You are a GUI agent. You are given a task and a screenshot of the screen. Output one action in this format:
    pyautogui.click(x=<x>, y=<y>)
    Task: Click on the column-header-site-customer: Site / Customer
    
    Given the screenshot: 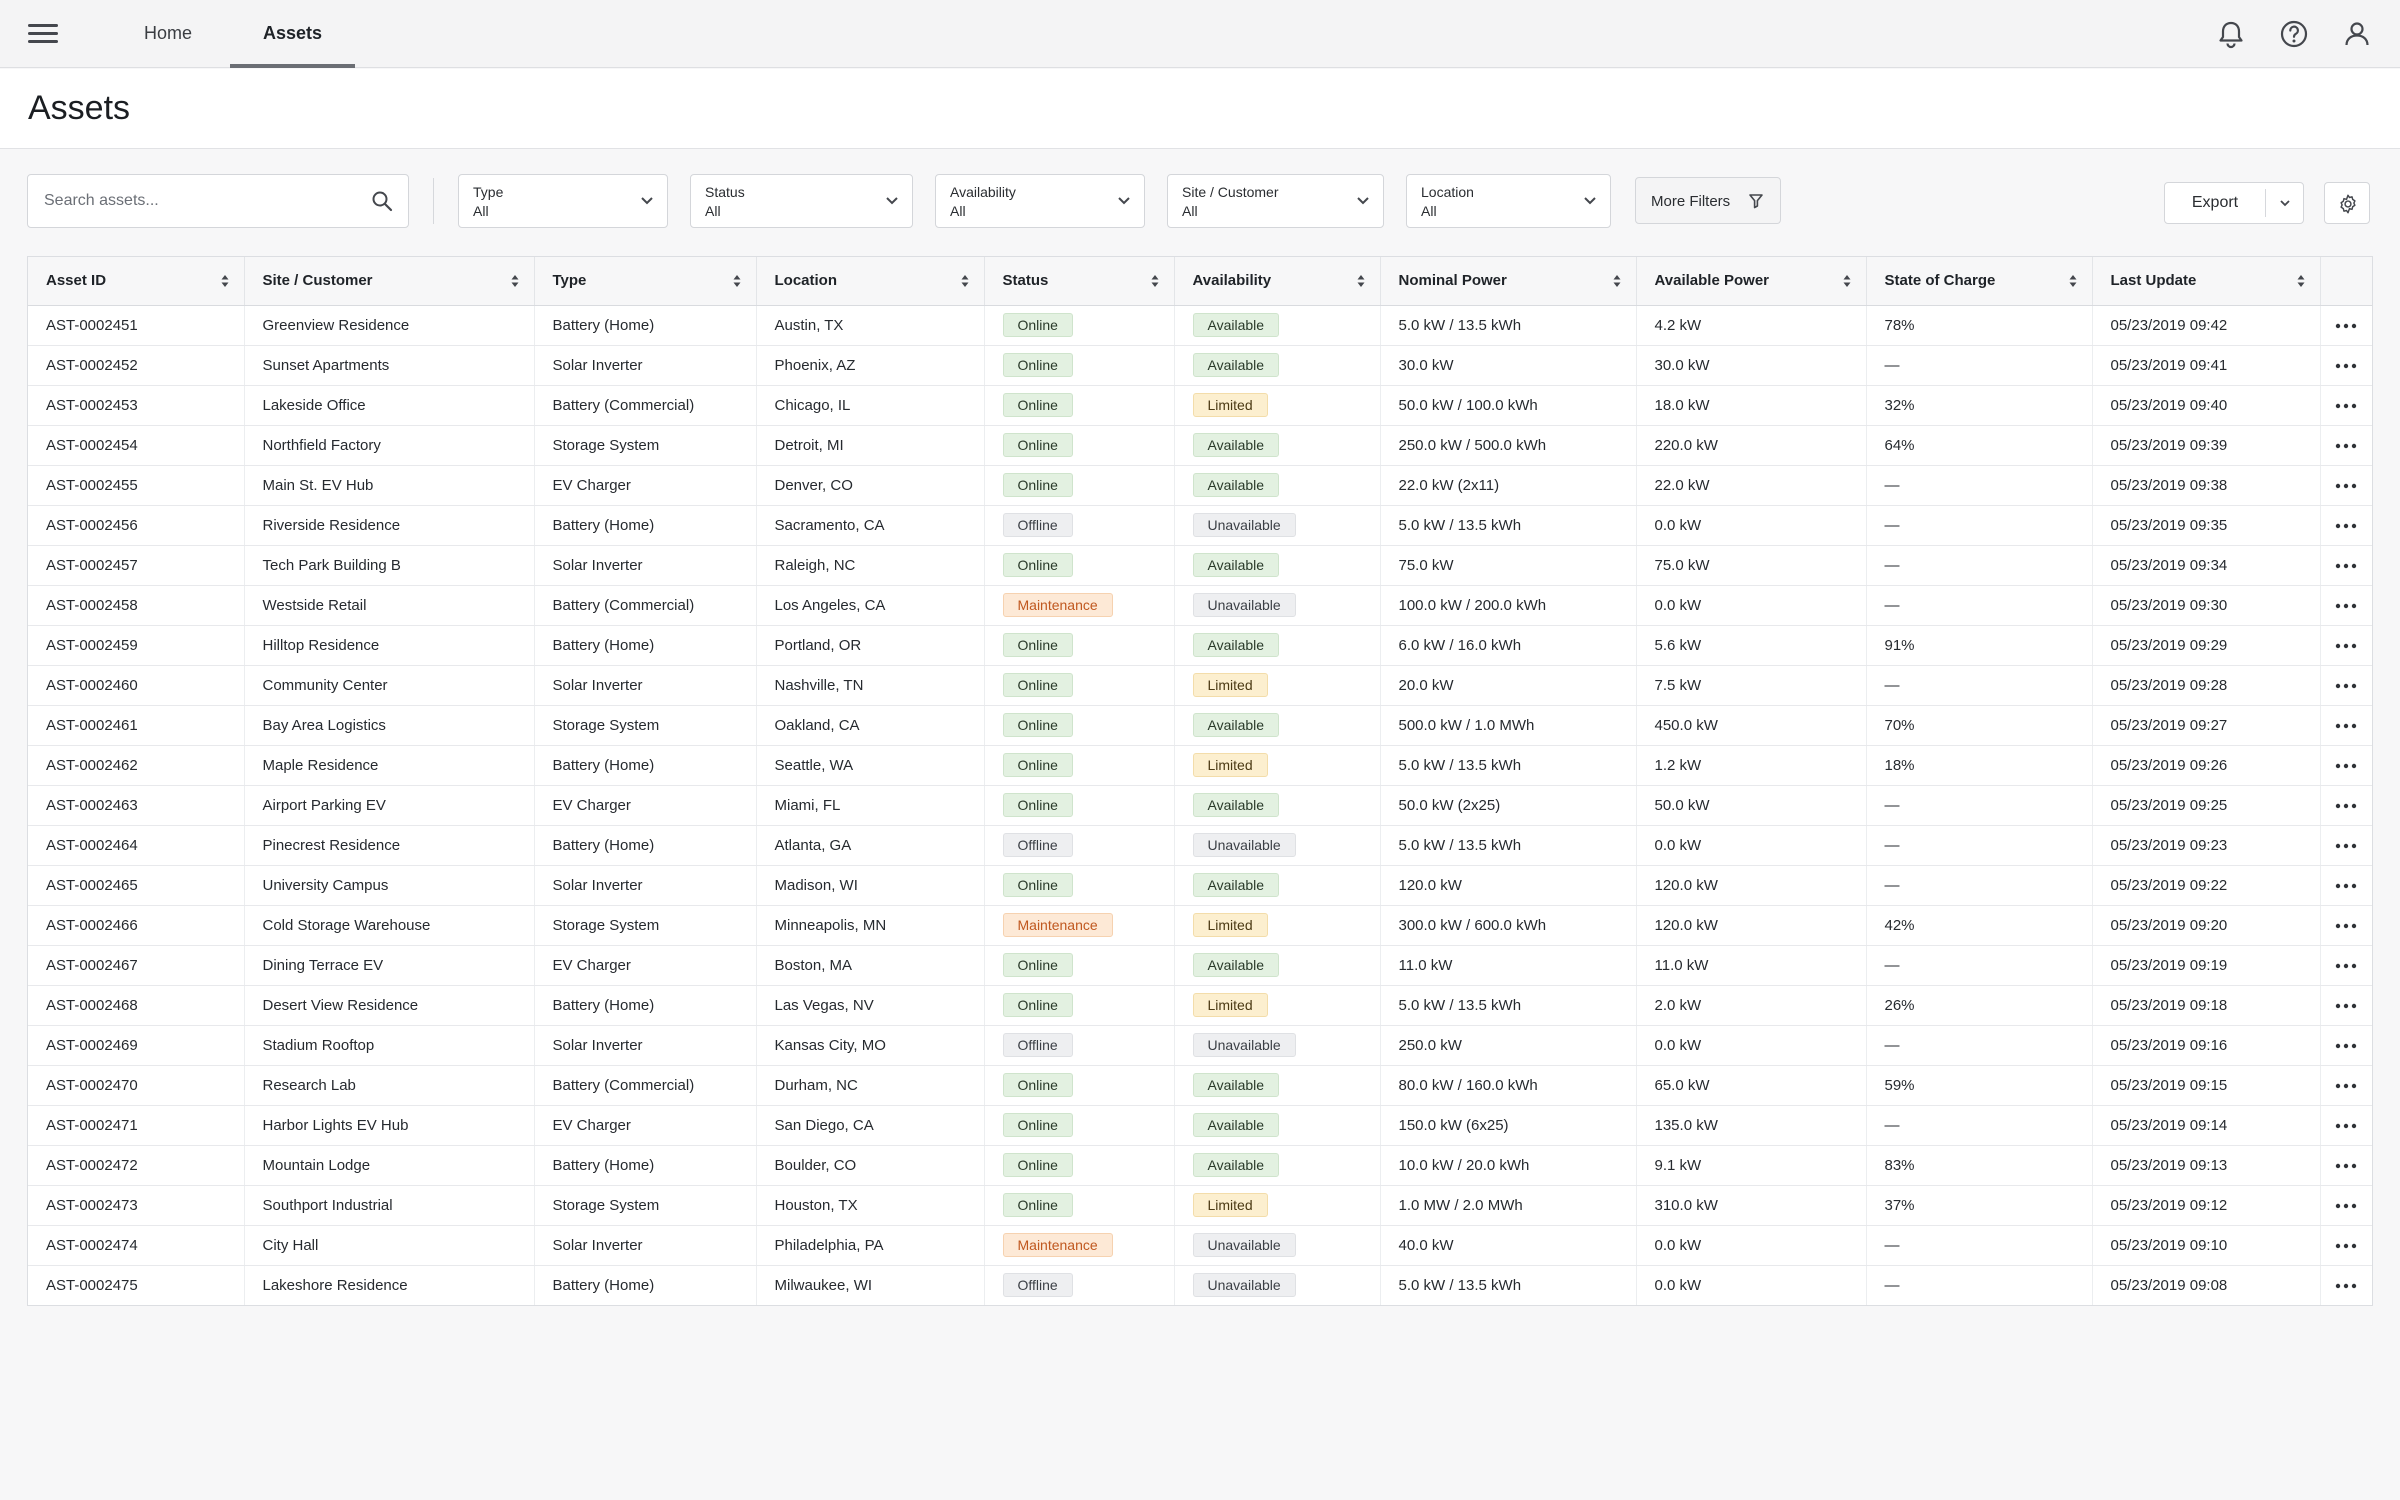 What is the action you would take?
    pyautogui.click(x=389, y=281)
    